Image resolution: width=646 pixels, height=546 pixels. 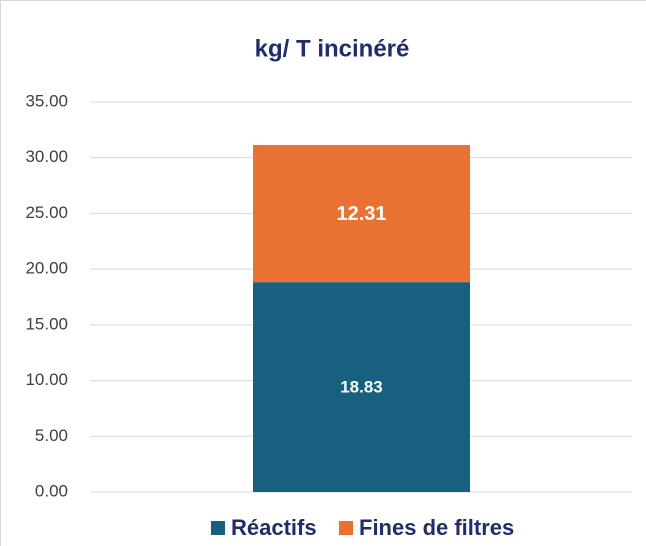 I want to click on y-tick-label: 30.00, so click(x=46, y=156).